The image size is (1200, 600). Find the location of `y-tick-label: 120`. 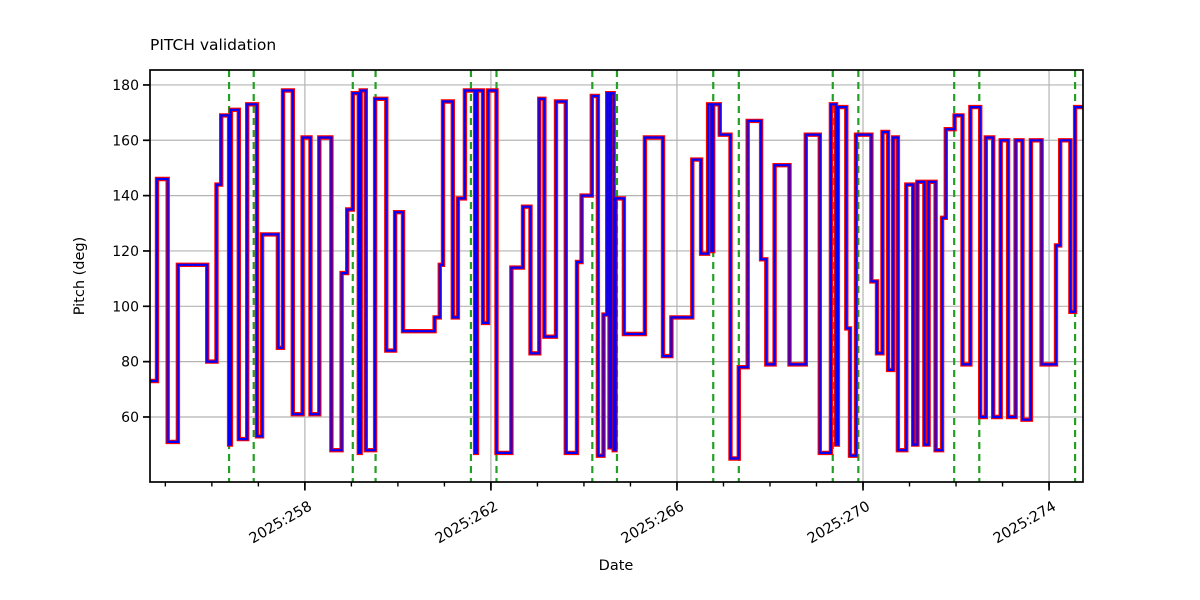

y-tick-label: 120 is located at coordinates (125, 252).